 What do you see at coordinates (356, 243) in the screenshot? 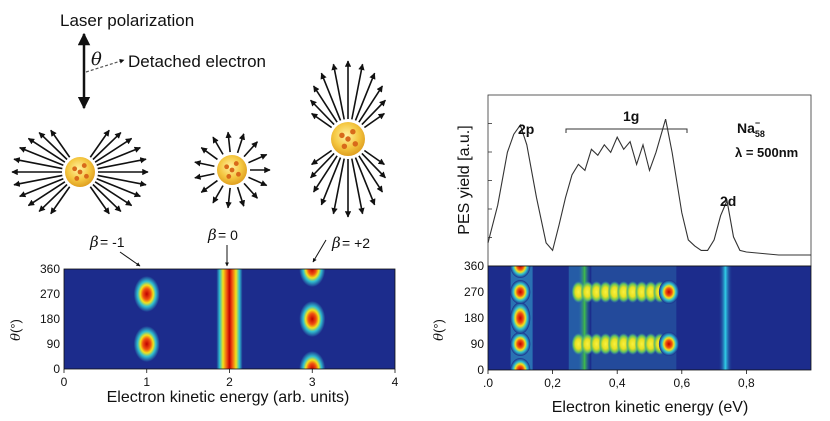
I see `svg-text: = +2` at bounding box center [356, 243].